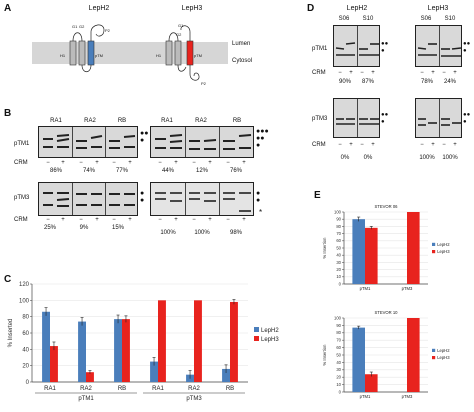 This screenshot has width=474, height=412. What do you see at coordinates (194, 399) in the screenshot?
I see `group-label: pTM3` at bounding box center [194, 399].